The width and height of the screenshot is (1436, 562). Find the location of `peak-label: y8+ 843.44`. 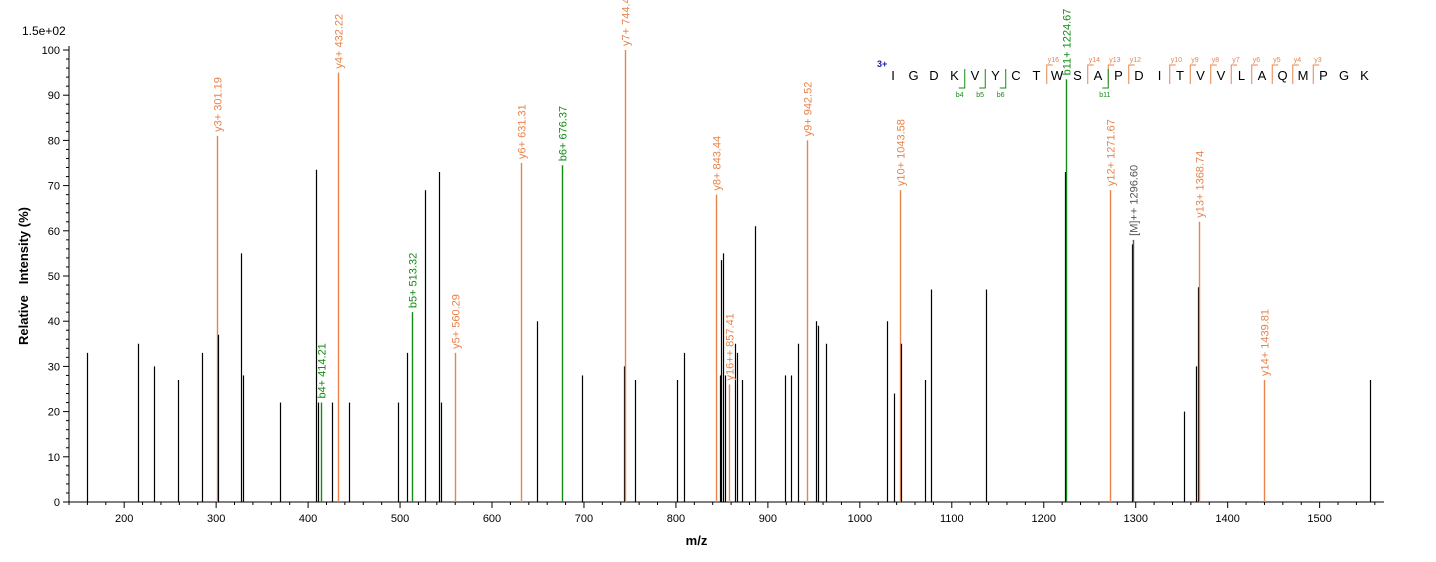

peak-label: y8+ 843.44 is located at coordinates (718, 163).